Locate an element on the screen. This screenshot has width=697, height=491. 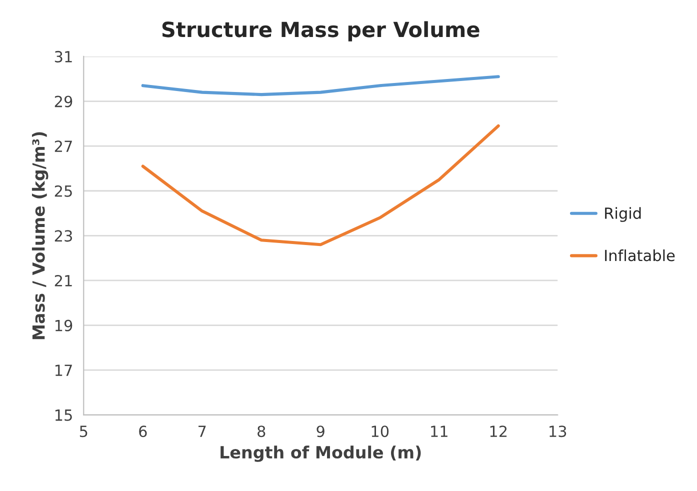
x-tick-label: 7 is located at coordinates (202, 431).